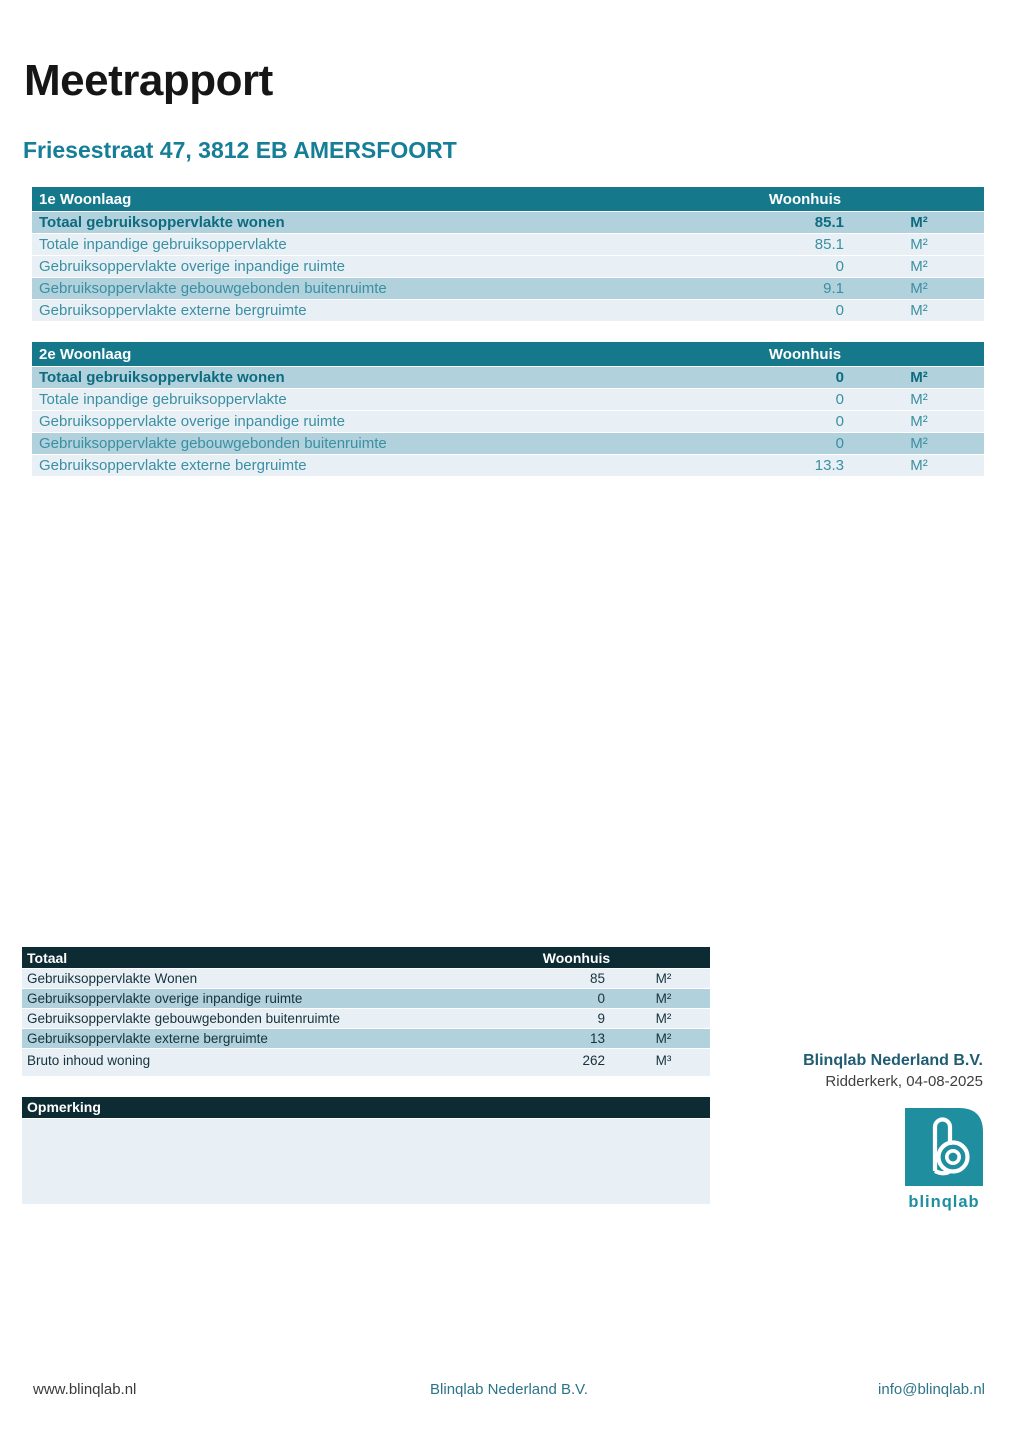  I want to click on row-value: 262, so click(593, 1060).